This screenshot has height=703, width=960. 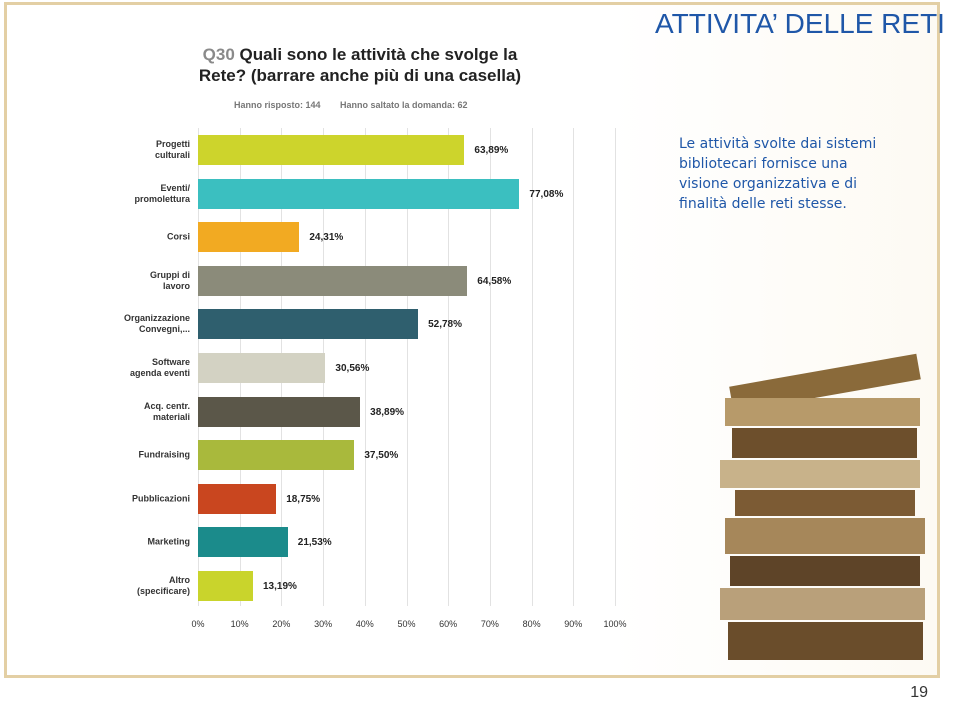 I want to click on answered-count: Hanno risposto: 144, so click(x=277, y=105).